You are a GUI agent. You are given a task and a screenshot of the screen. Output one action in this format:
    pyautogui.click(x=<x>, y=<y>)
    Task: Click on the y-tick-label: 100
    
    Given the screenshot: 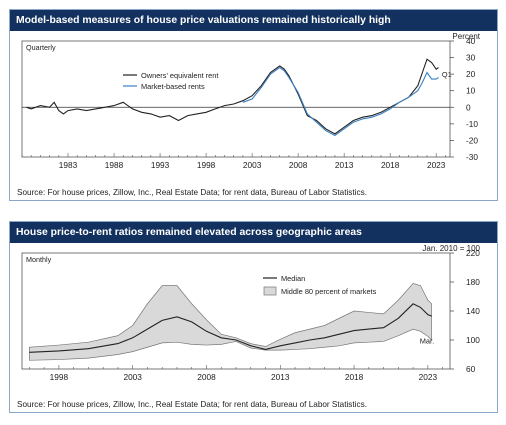 What is the action you would take?
    pyautogui.click(x=473, y=340)
    